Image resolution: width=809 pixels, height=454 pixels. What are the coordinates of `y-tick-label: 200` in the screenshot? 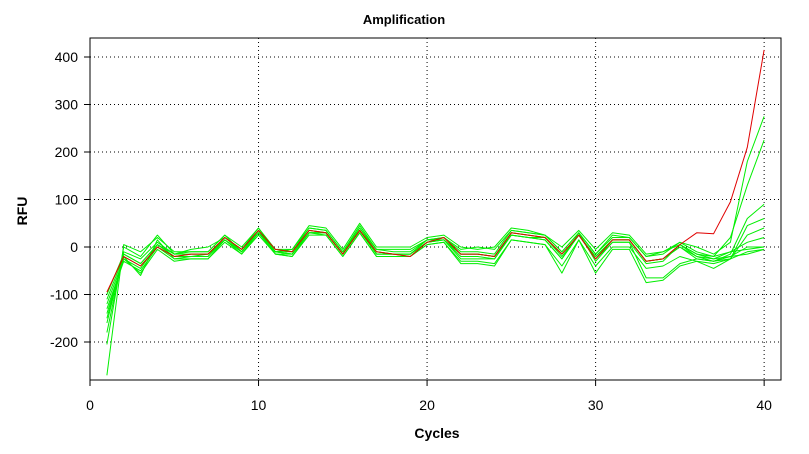 It's located at (67, 152).